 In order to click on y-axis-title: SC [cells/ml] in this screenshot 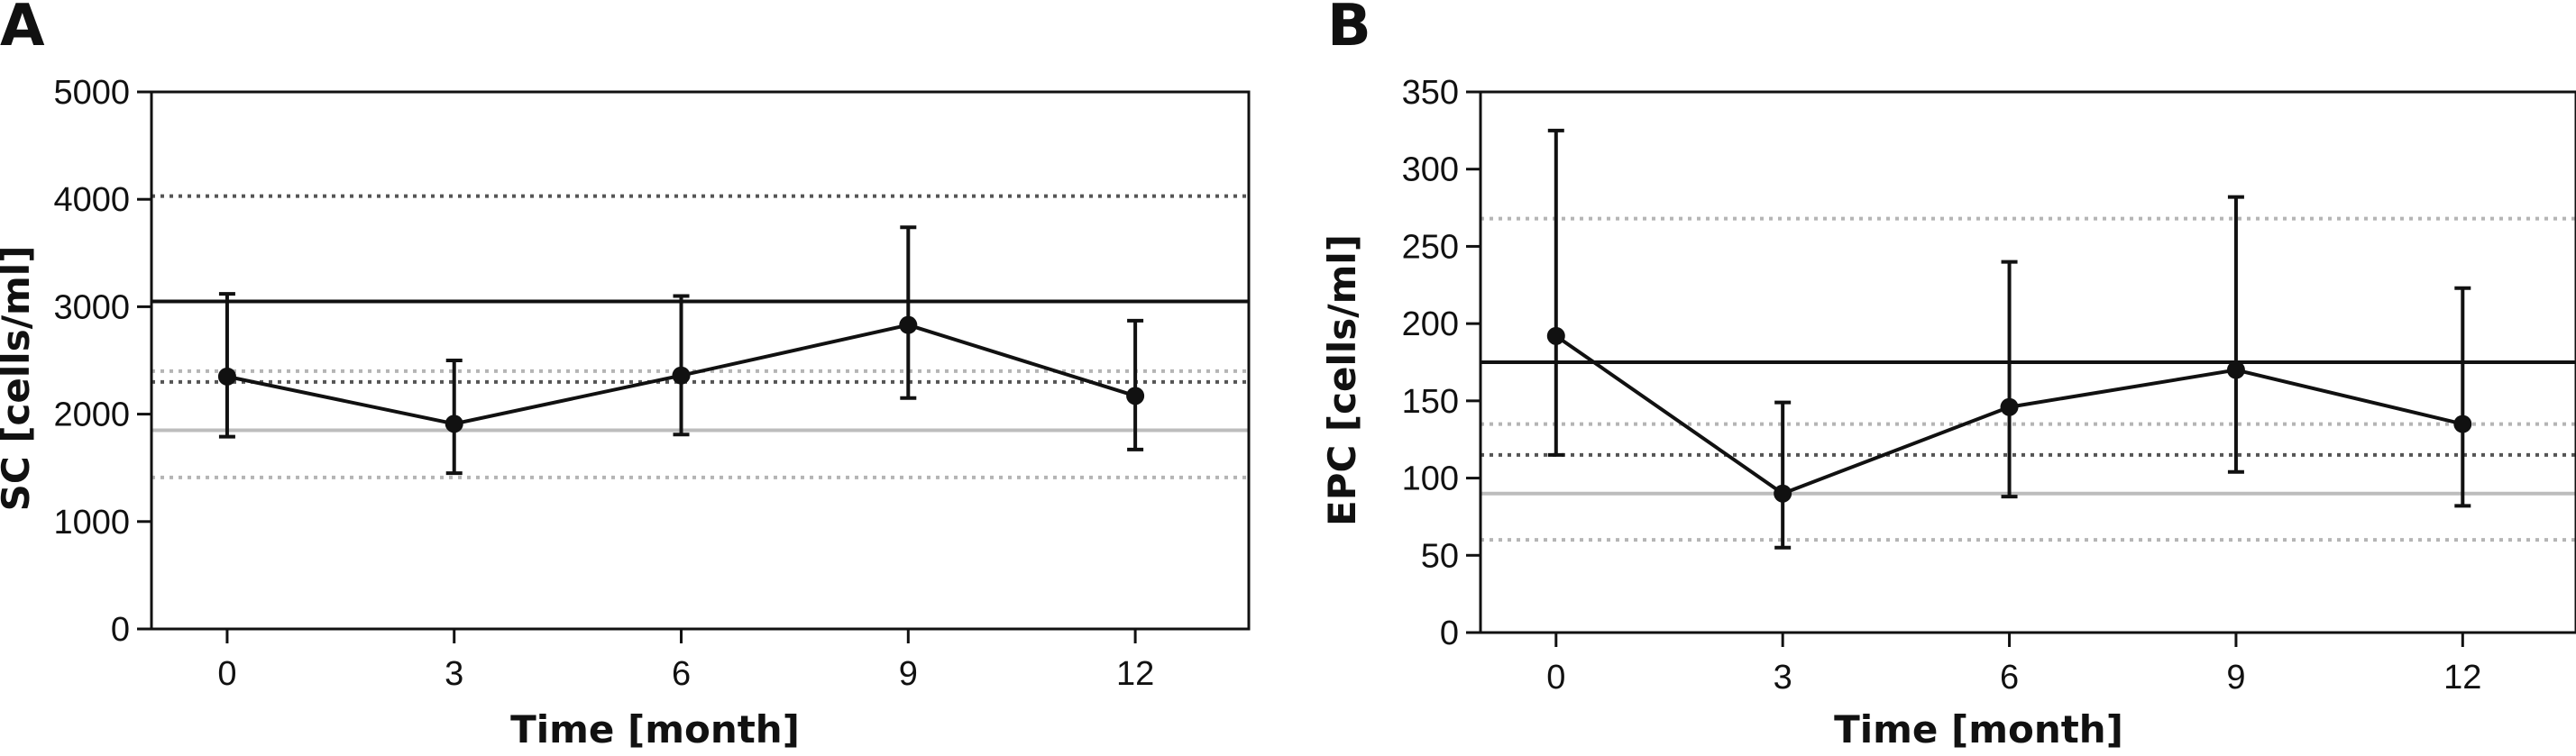, I will do `click(19, 379)`.